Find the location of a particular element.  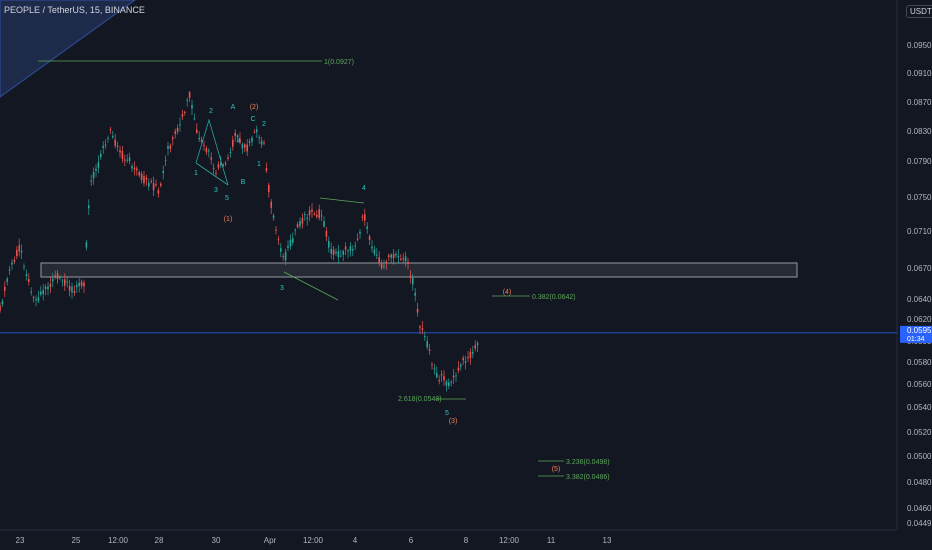

price-tick-label: 0.0830 is located at coordinates (919, 131).